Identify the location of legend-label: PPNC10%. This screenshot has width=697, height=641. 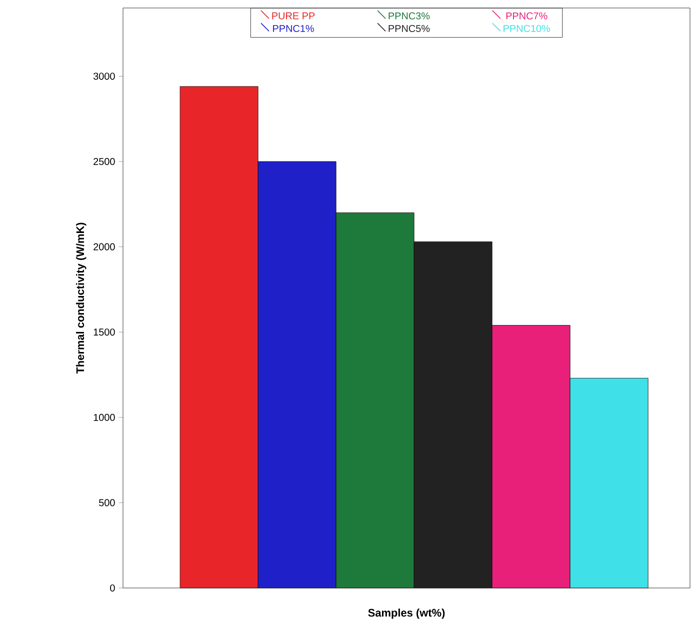
(527, 28).